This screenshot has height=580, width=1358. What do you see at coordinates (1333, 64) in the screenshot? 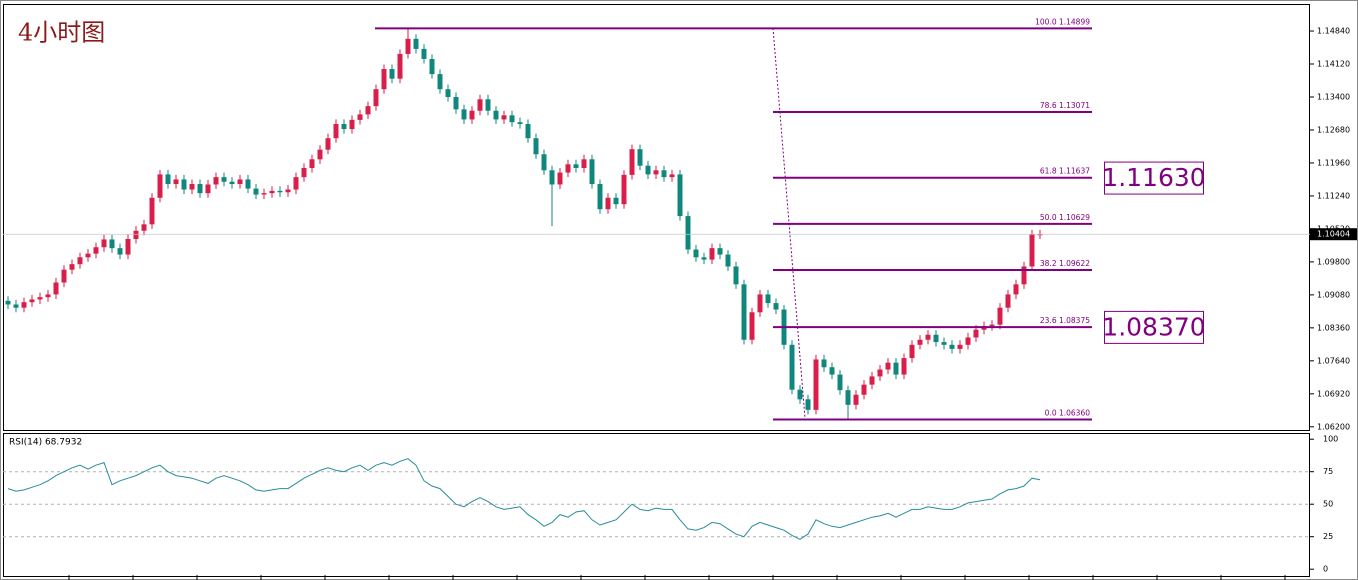
I see `y-tick-label: 1.14120` at bounding box center [1333, 64].